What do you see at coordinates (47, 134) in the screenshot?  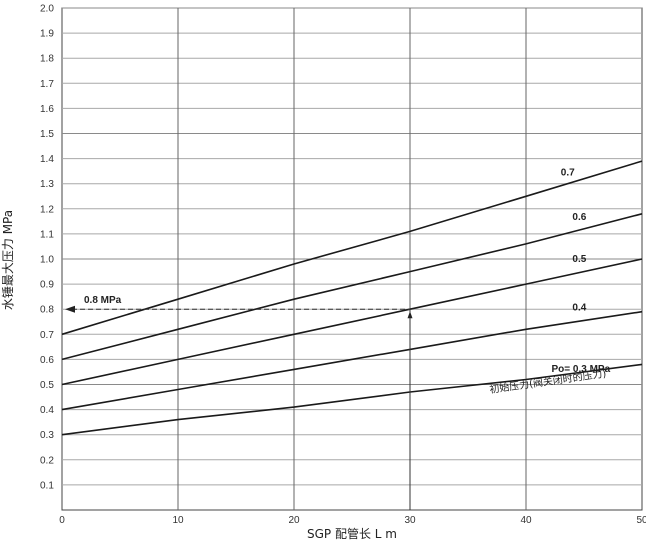 I see `y-tick-label: 1.5` at bounding box center [47, 134].